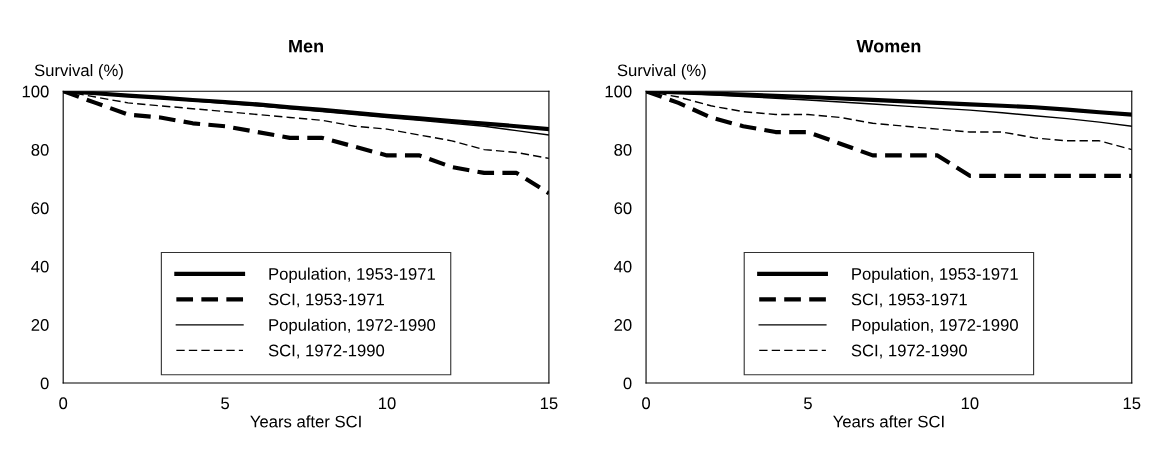 The image size is (1149, 456). Describe the element at coordinates (888, 46) in the screenshot. I see `chart-title: Women` at that location.